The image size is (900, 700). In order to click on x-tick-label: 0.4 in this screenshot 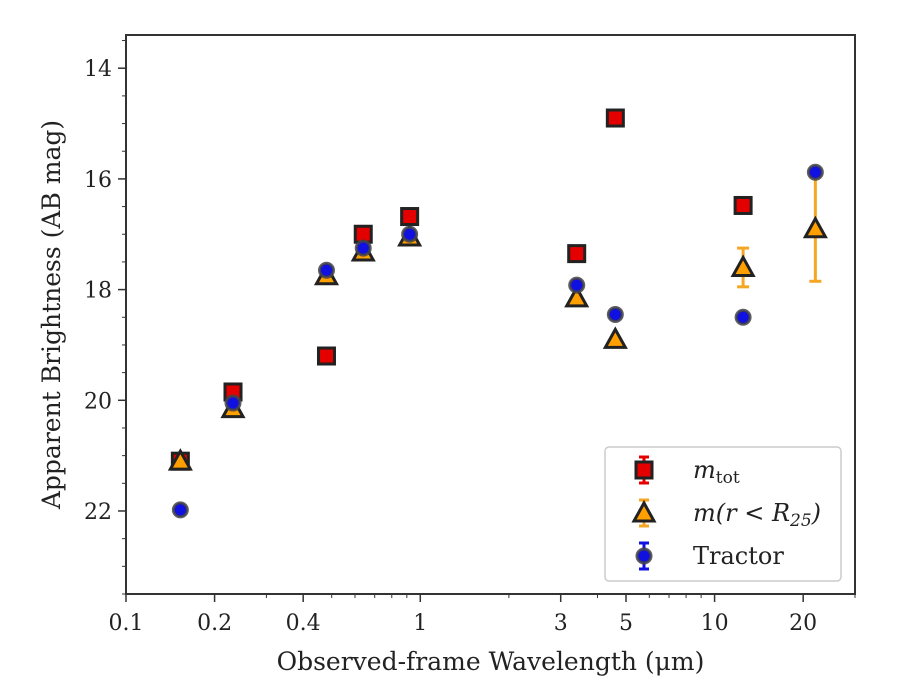, I will do `click(303, 623)`.